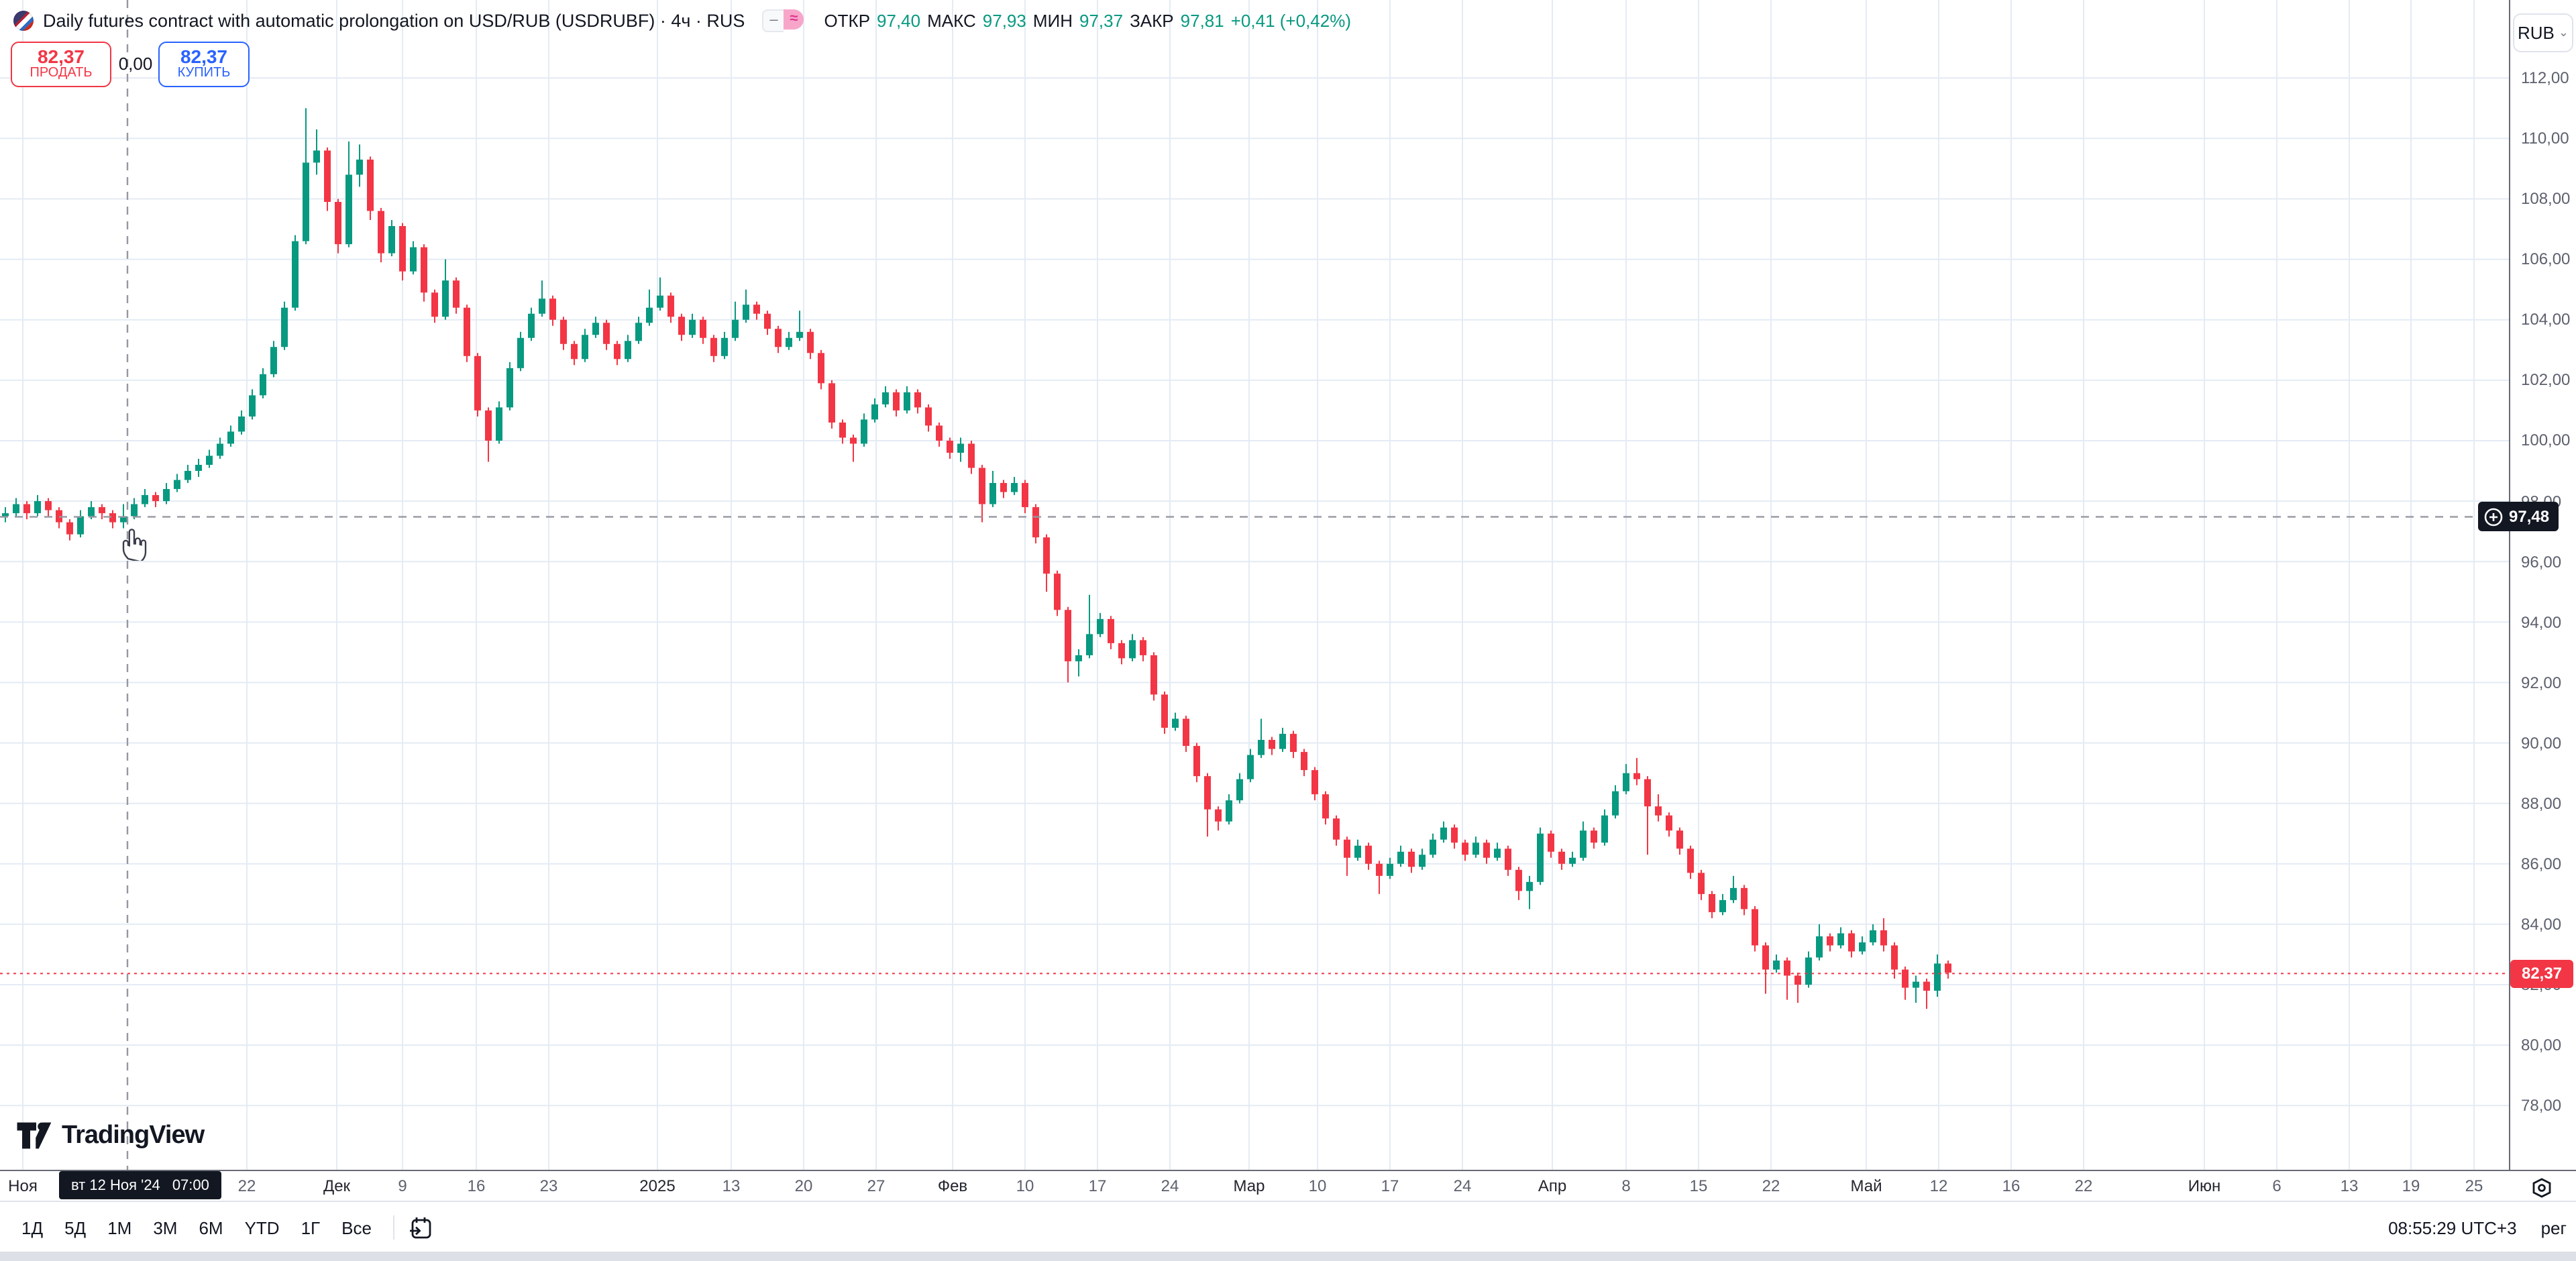 This screenshot has height=1261, width=2576. What do you see at coordinates (1698, 1185) in the screenshot?
I see `time-axis-tick: 15` at bounding box center [1698, 1185].